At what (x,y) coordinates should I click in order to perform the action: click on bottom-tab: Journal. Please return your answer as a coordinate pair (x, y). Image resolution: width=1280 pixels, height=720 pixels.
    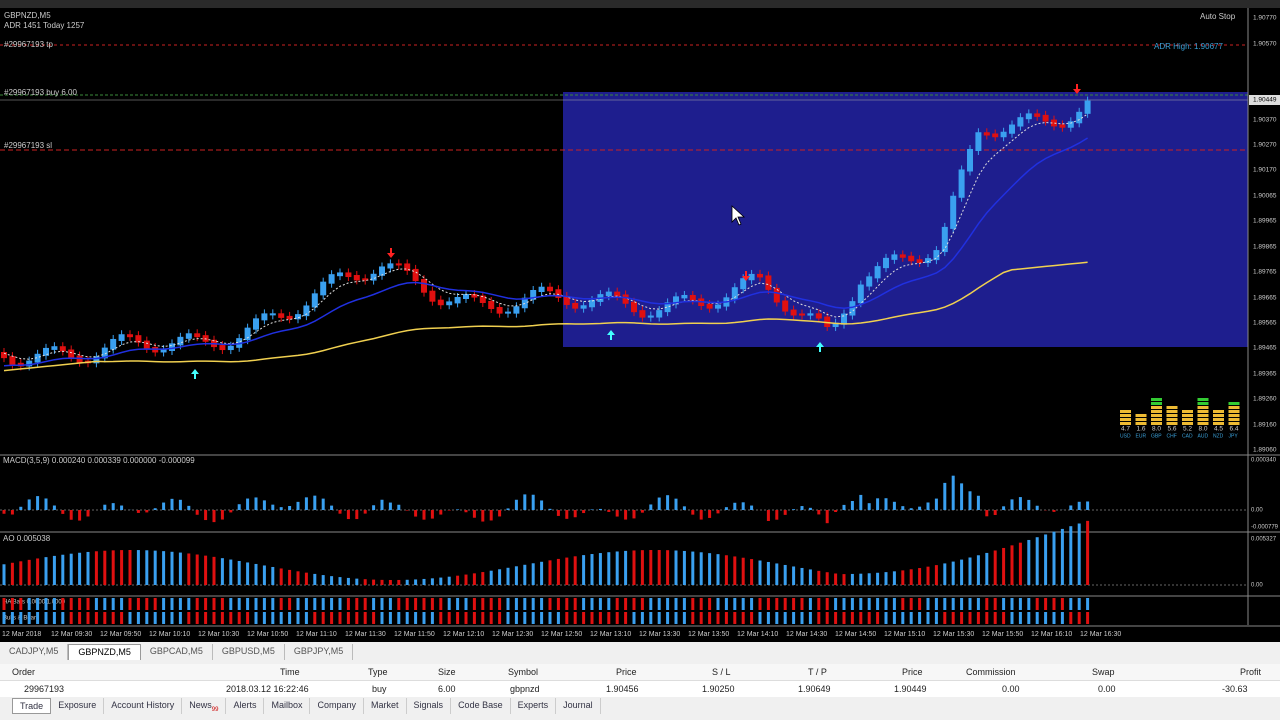
    Looking at the image, I should click on (578, 706).